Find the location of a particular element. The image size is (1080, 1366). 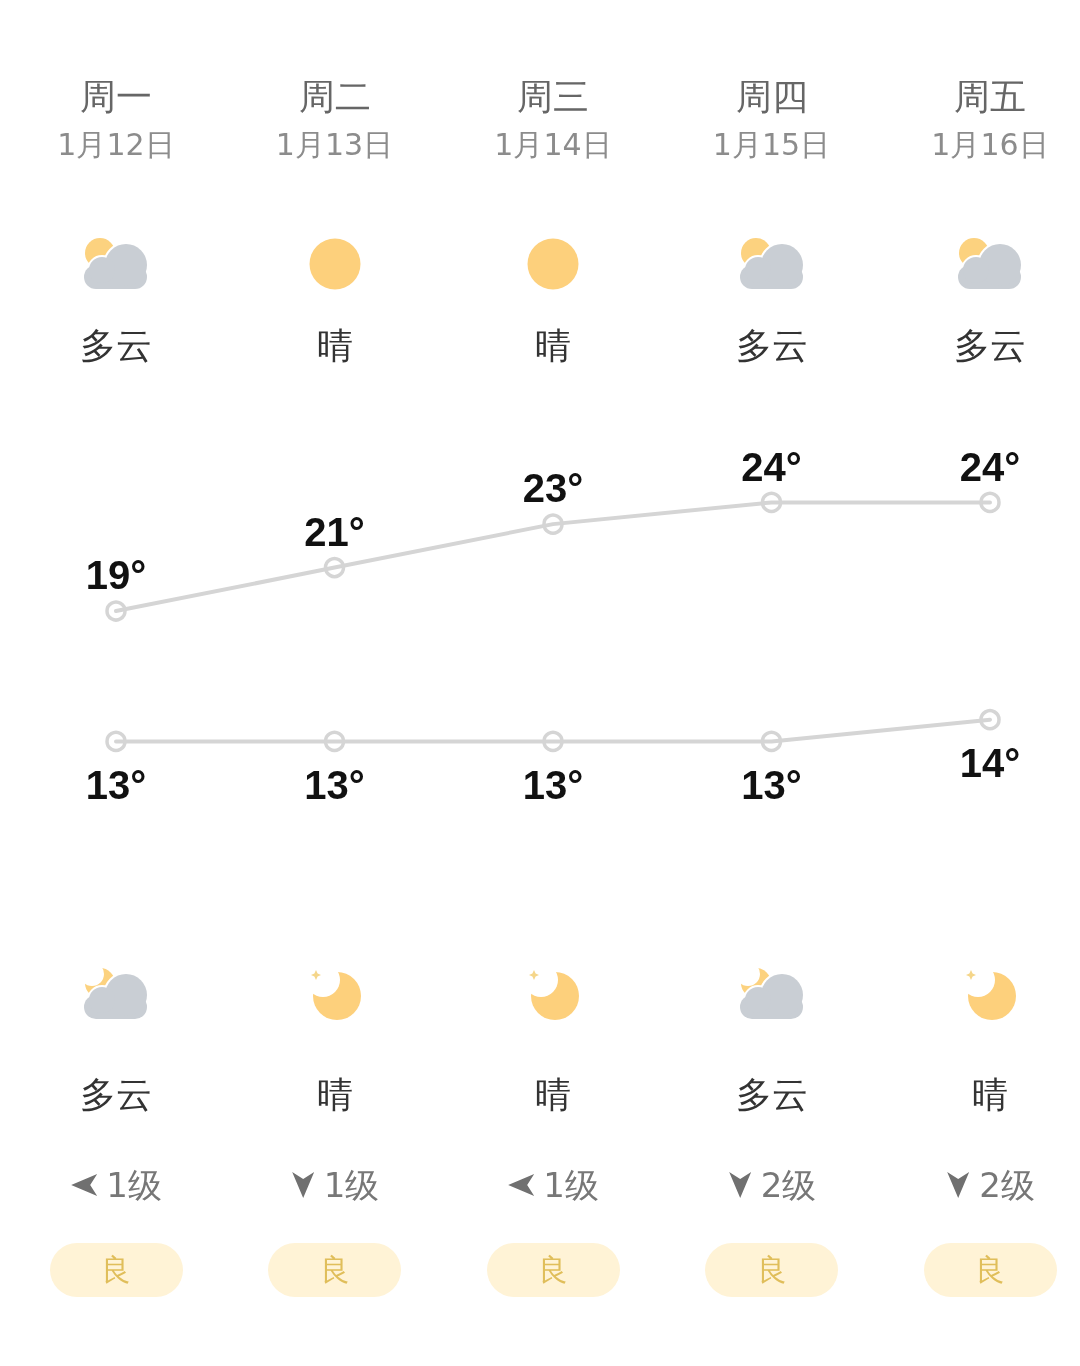

data-label: 21° is located at coordinates (334, 531).